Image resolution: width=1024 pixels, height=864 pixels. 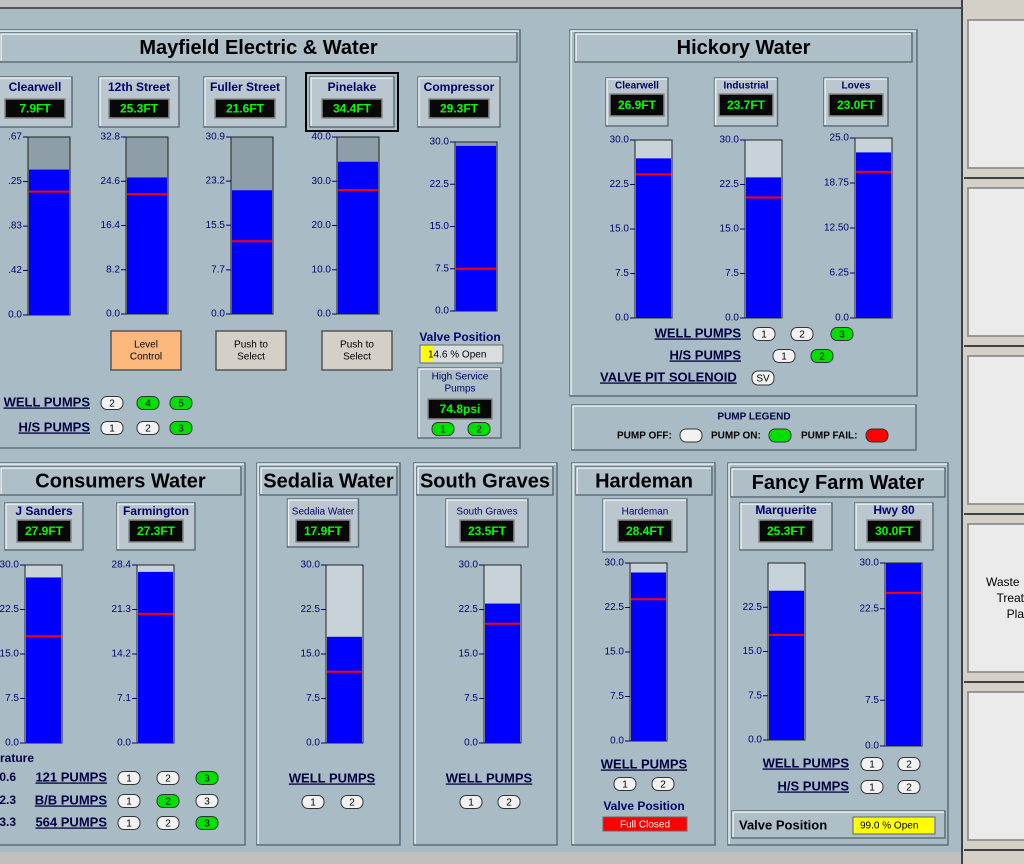 What do you see at coordinates (15, 270) in the screenshot?
I see `tank-tick-label: .42` at bounding box center [15, 270].